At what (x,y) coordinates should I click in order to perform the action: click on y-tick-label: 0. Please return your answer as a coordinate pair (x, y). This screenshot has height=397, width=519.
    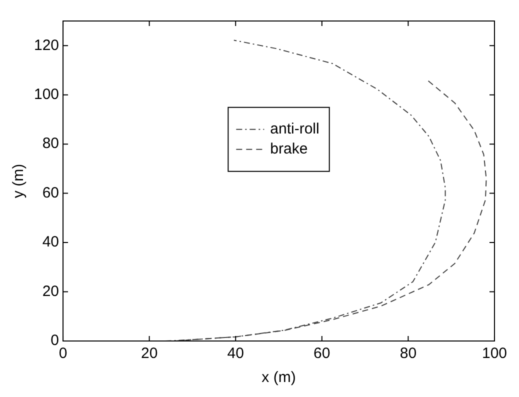
    Looking at the image, I should click on (55, 341).